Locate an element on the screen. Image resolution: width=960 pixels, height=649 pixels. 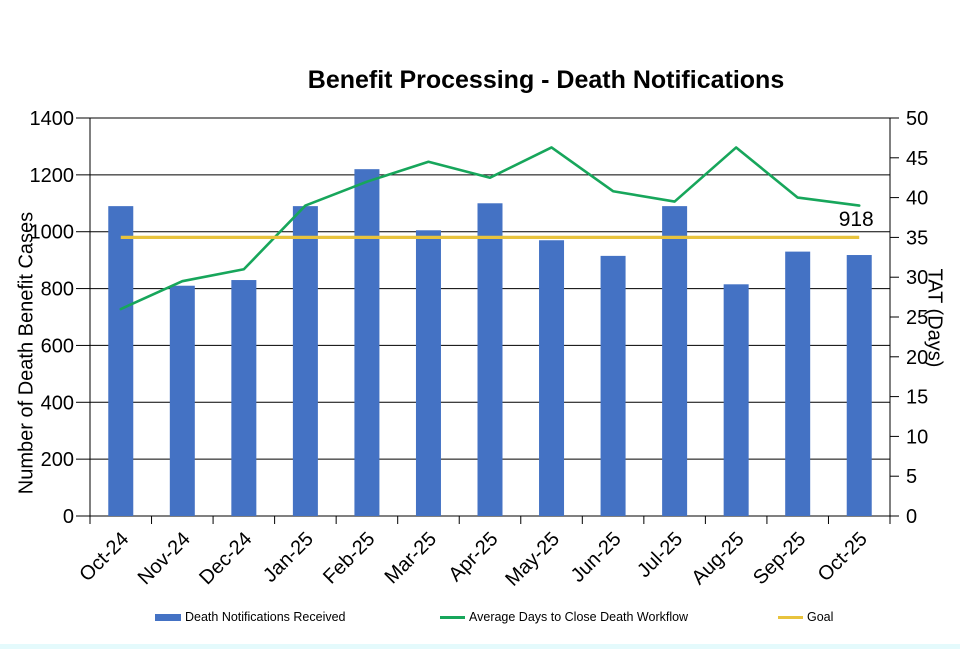
x-axis-category-label: Nov-24 is located at coordinates (164, 558).